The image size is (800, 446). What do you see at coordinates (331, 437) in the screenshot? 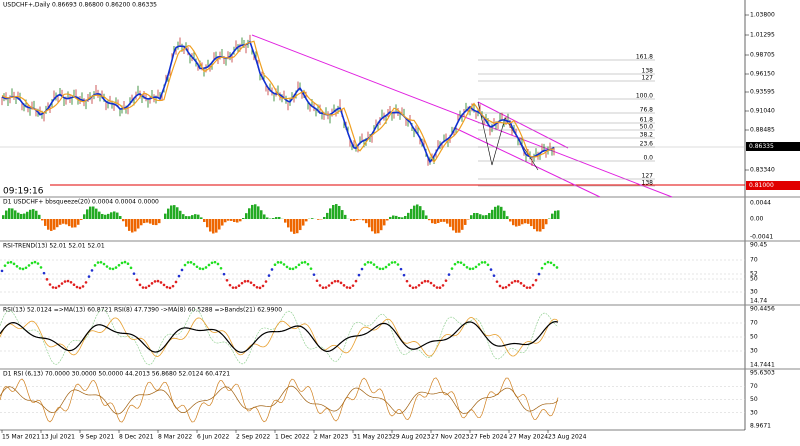
I see `date-label: 2 Mar 2023` at bounding box center [331, 437].